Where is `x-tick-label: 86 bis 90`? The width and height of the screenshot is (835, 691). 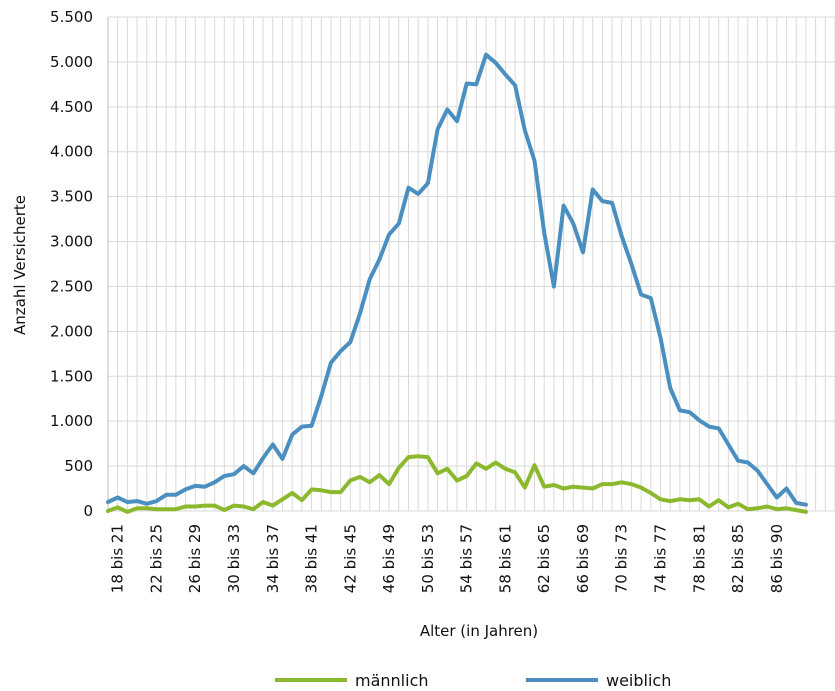 x-tick-label: 86 bis 90 is located at coordinates (777, 558).